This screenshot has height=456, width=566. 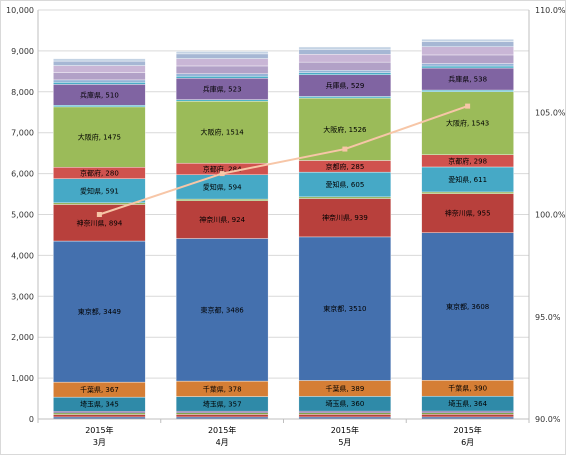 I want to click on y-left-tick-label: 0, so click(x=31, y=419).